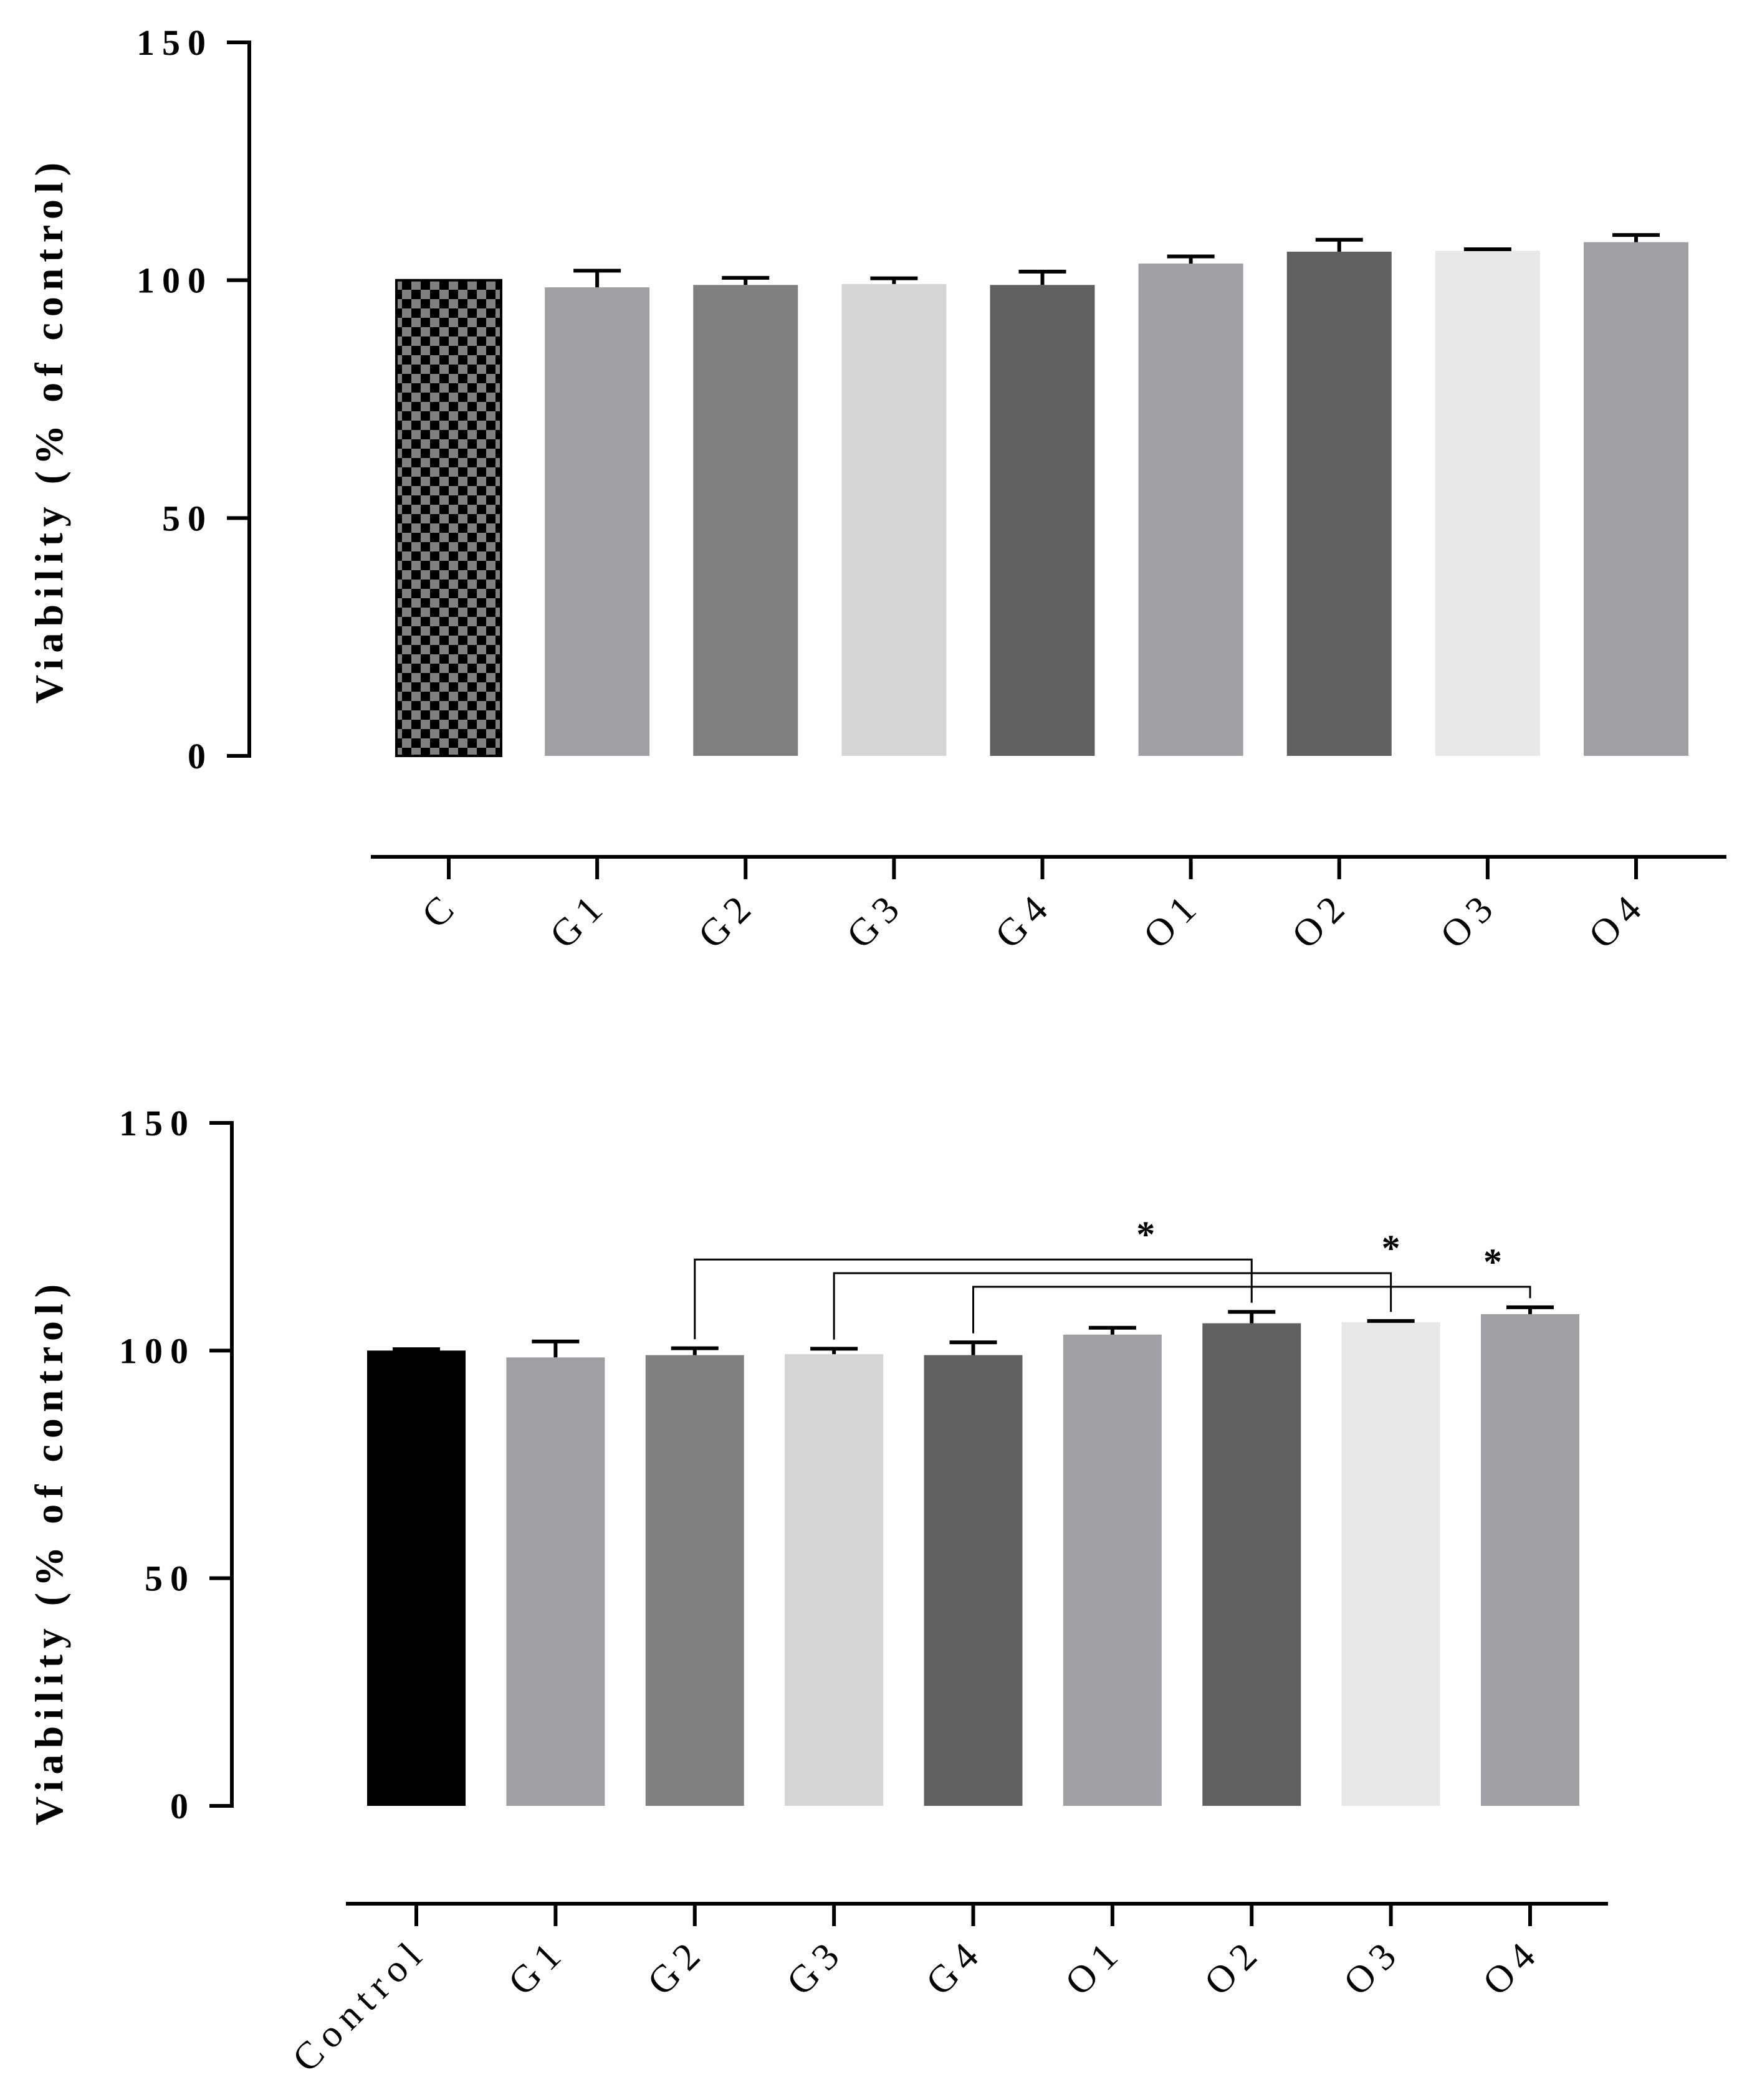 Image resolution: width=1747 pixels, height=2100 pixels. Describe the element at coordinates (174, 280) in the screenshot. I see `top-y-tick-label-100: 100` at that location.